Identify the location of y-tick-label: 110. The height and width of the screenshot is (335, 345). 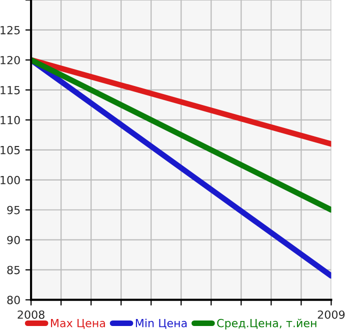
(10, 120).